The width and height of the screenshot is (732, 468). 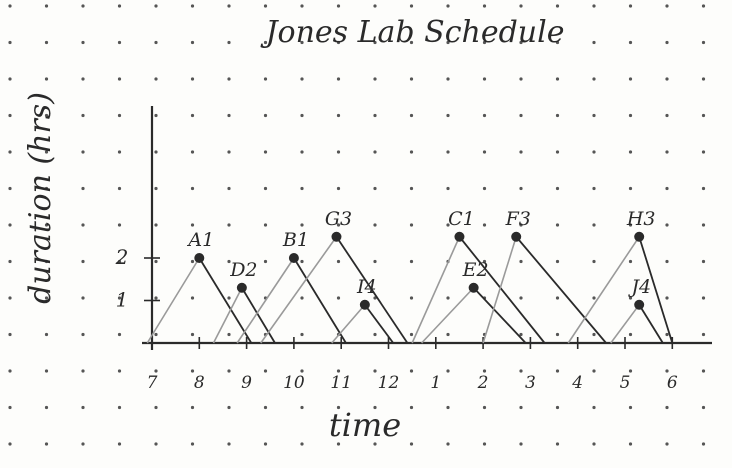 I want to click on y-tick-label: 1, so click(x=122, y=300).